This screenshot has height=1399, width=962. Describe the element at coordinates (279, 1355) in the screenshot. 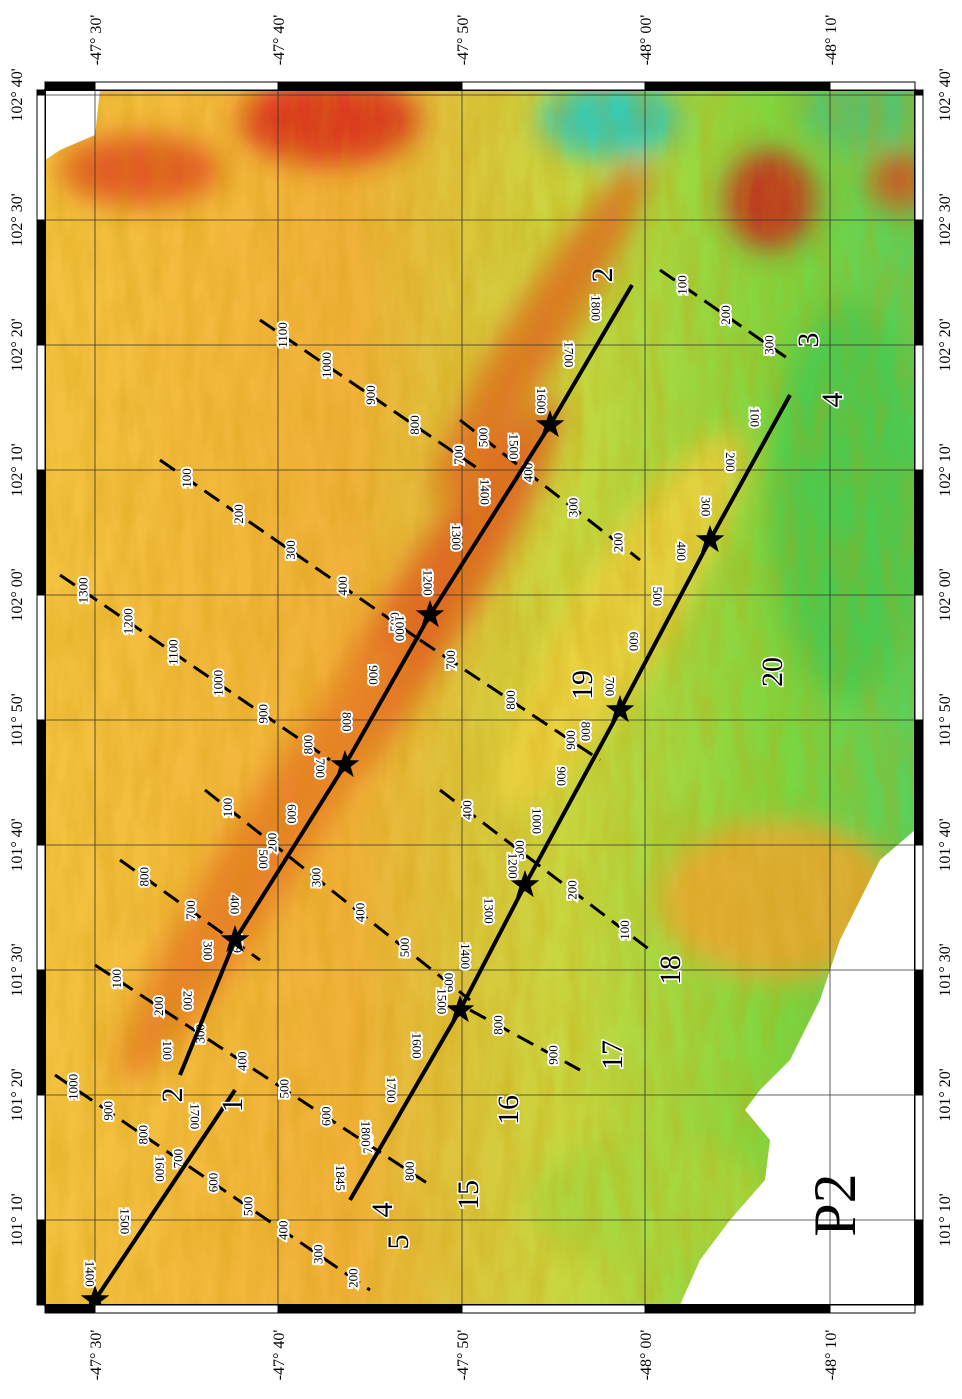

I see `axis-label: -47° 40'` at that location.